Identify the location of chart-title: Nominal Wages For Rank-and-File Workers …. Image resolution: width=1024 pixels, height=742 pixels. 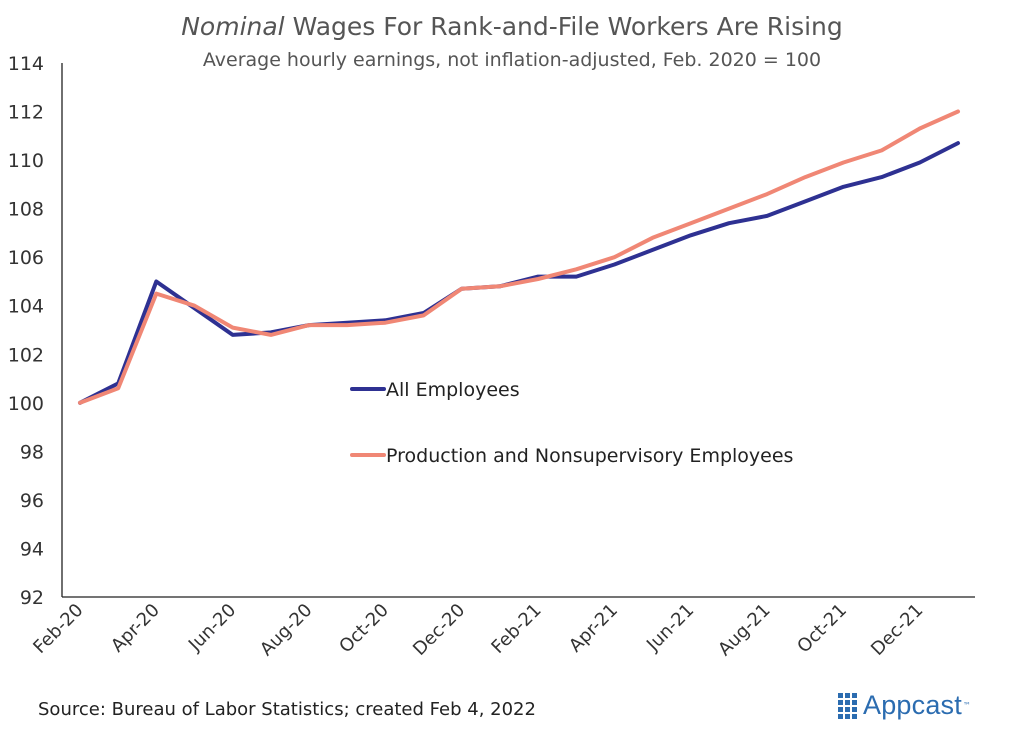
(512, 26).